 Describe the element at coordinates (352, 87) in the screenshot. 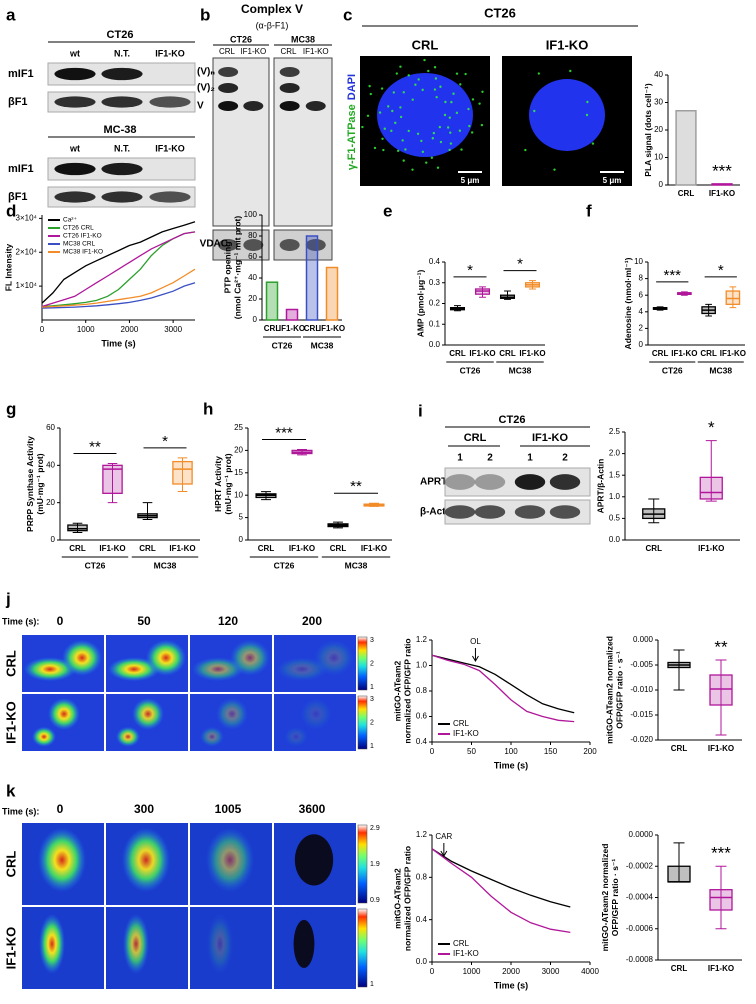

I see `counterstain: DAPI` at that location.